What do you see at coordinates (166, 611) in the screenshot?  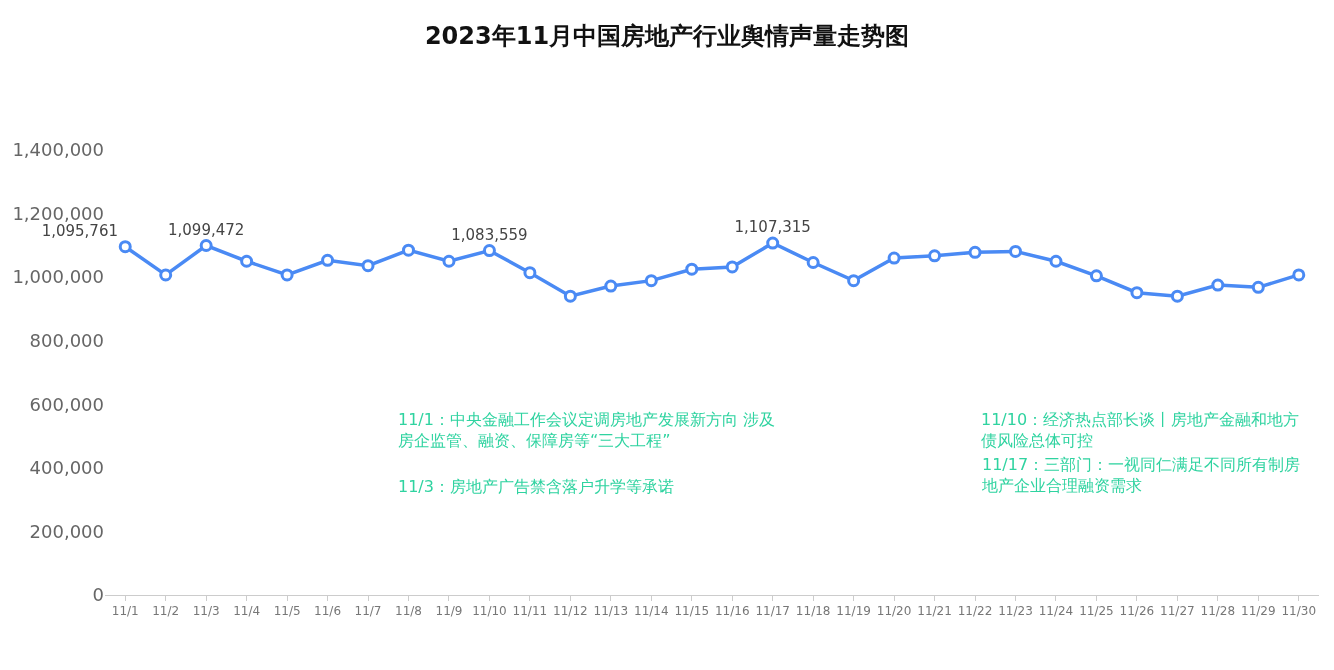 I see `x-tick-label: 11/2` at bounding box center [166, 611].